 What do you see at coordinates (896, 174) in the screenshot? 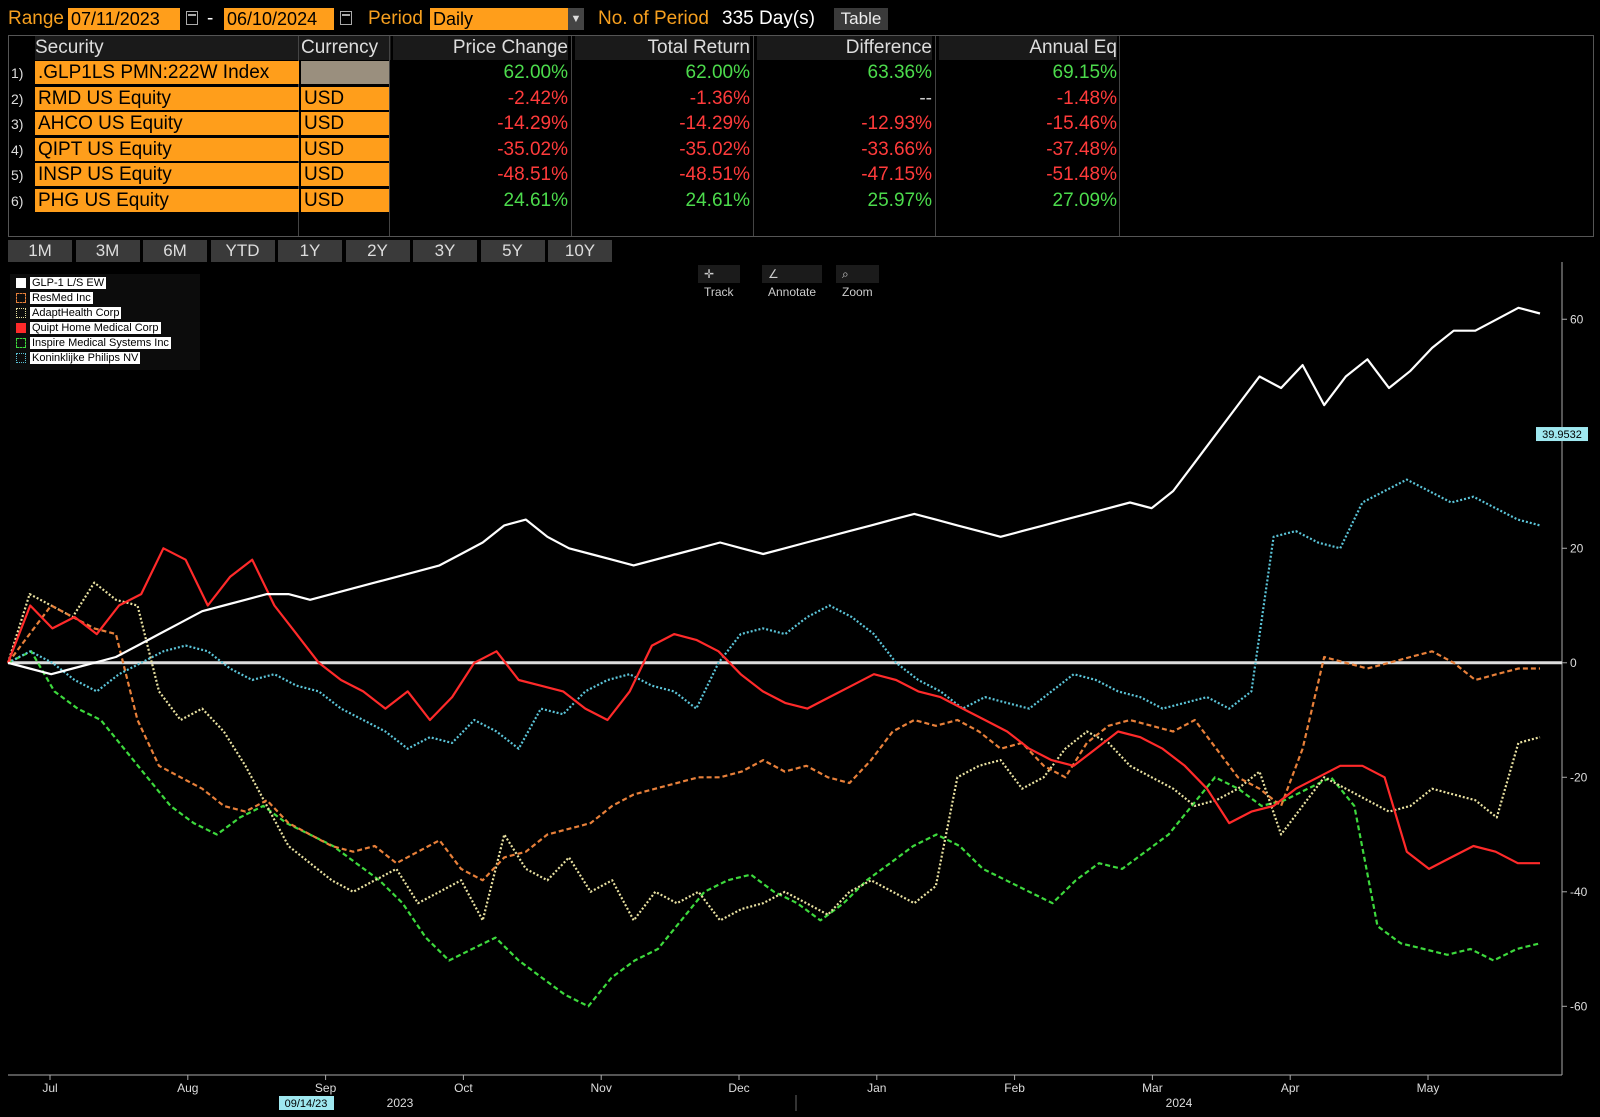
I see `difference-cell: -47.15%` at bounding box center [896, 174].